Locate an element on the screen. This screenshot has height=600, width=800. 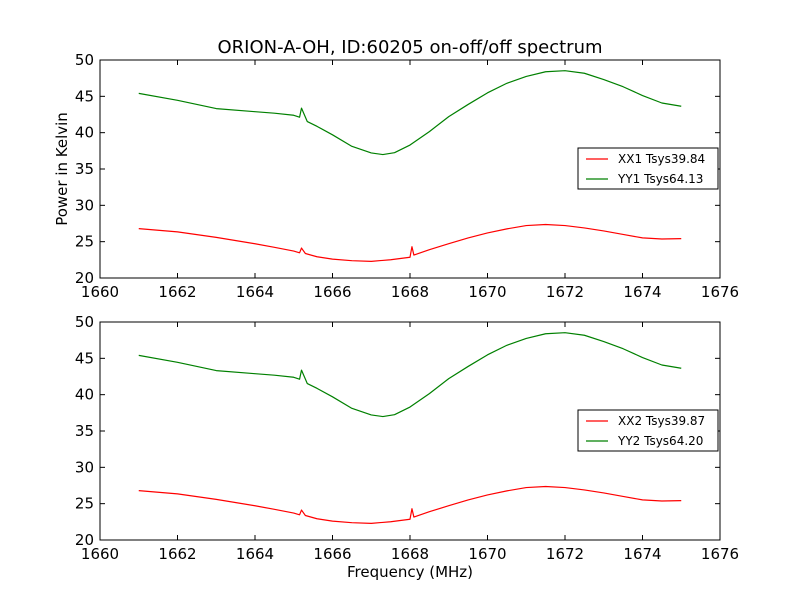
y-axis-label: Power in Kelvin is located at coordinates (62, 169).